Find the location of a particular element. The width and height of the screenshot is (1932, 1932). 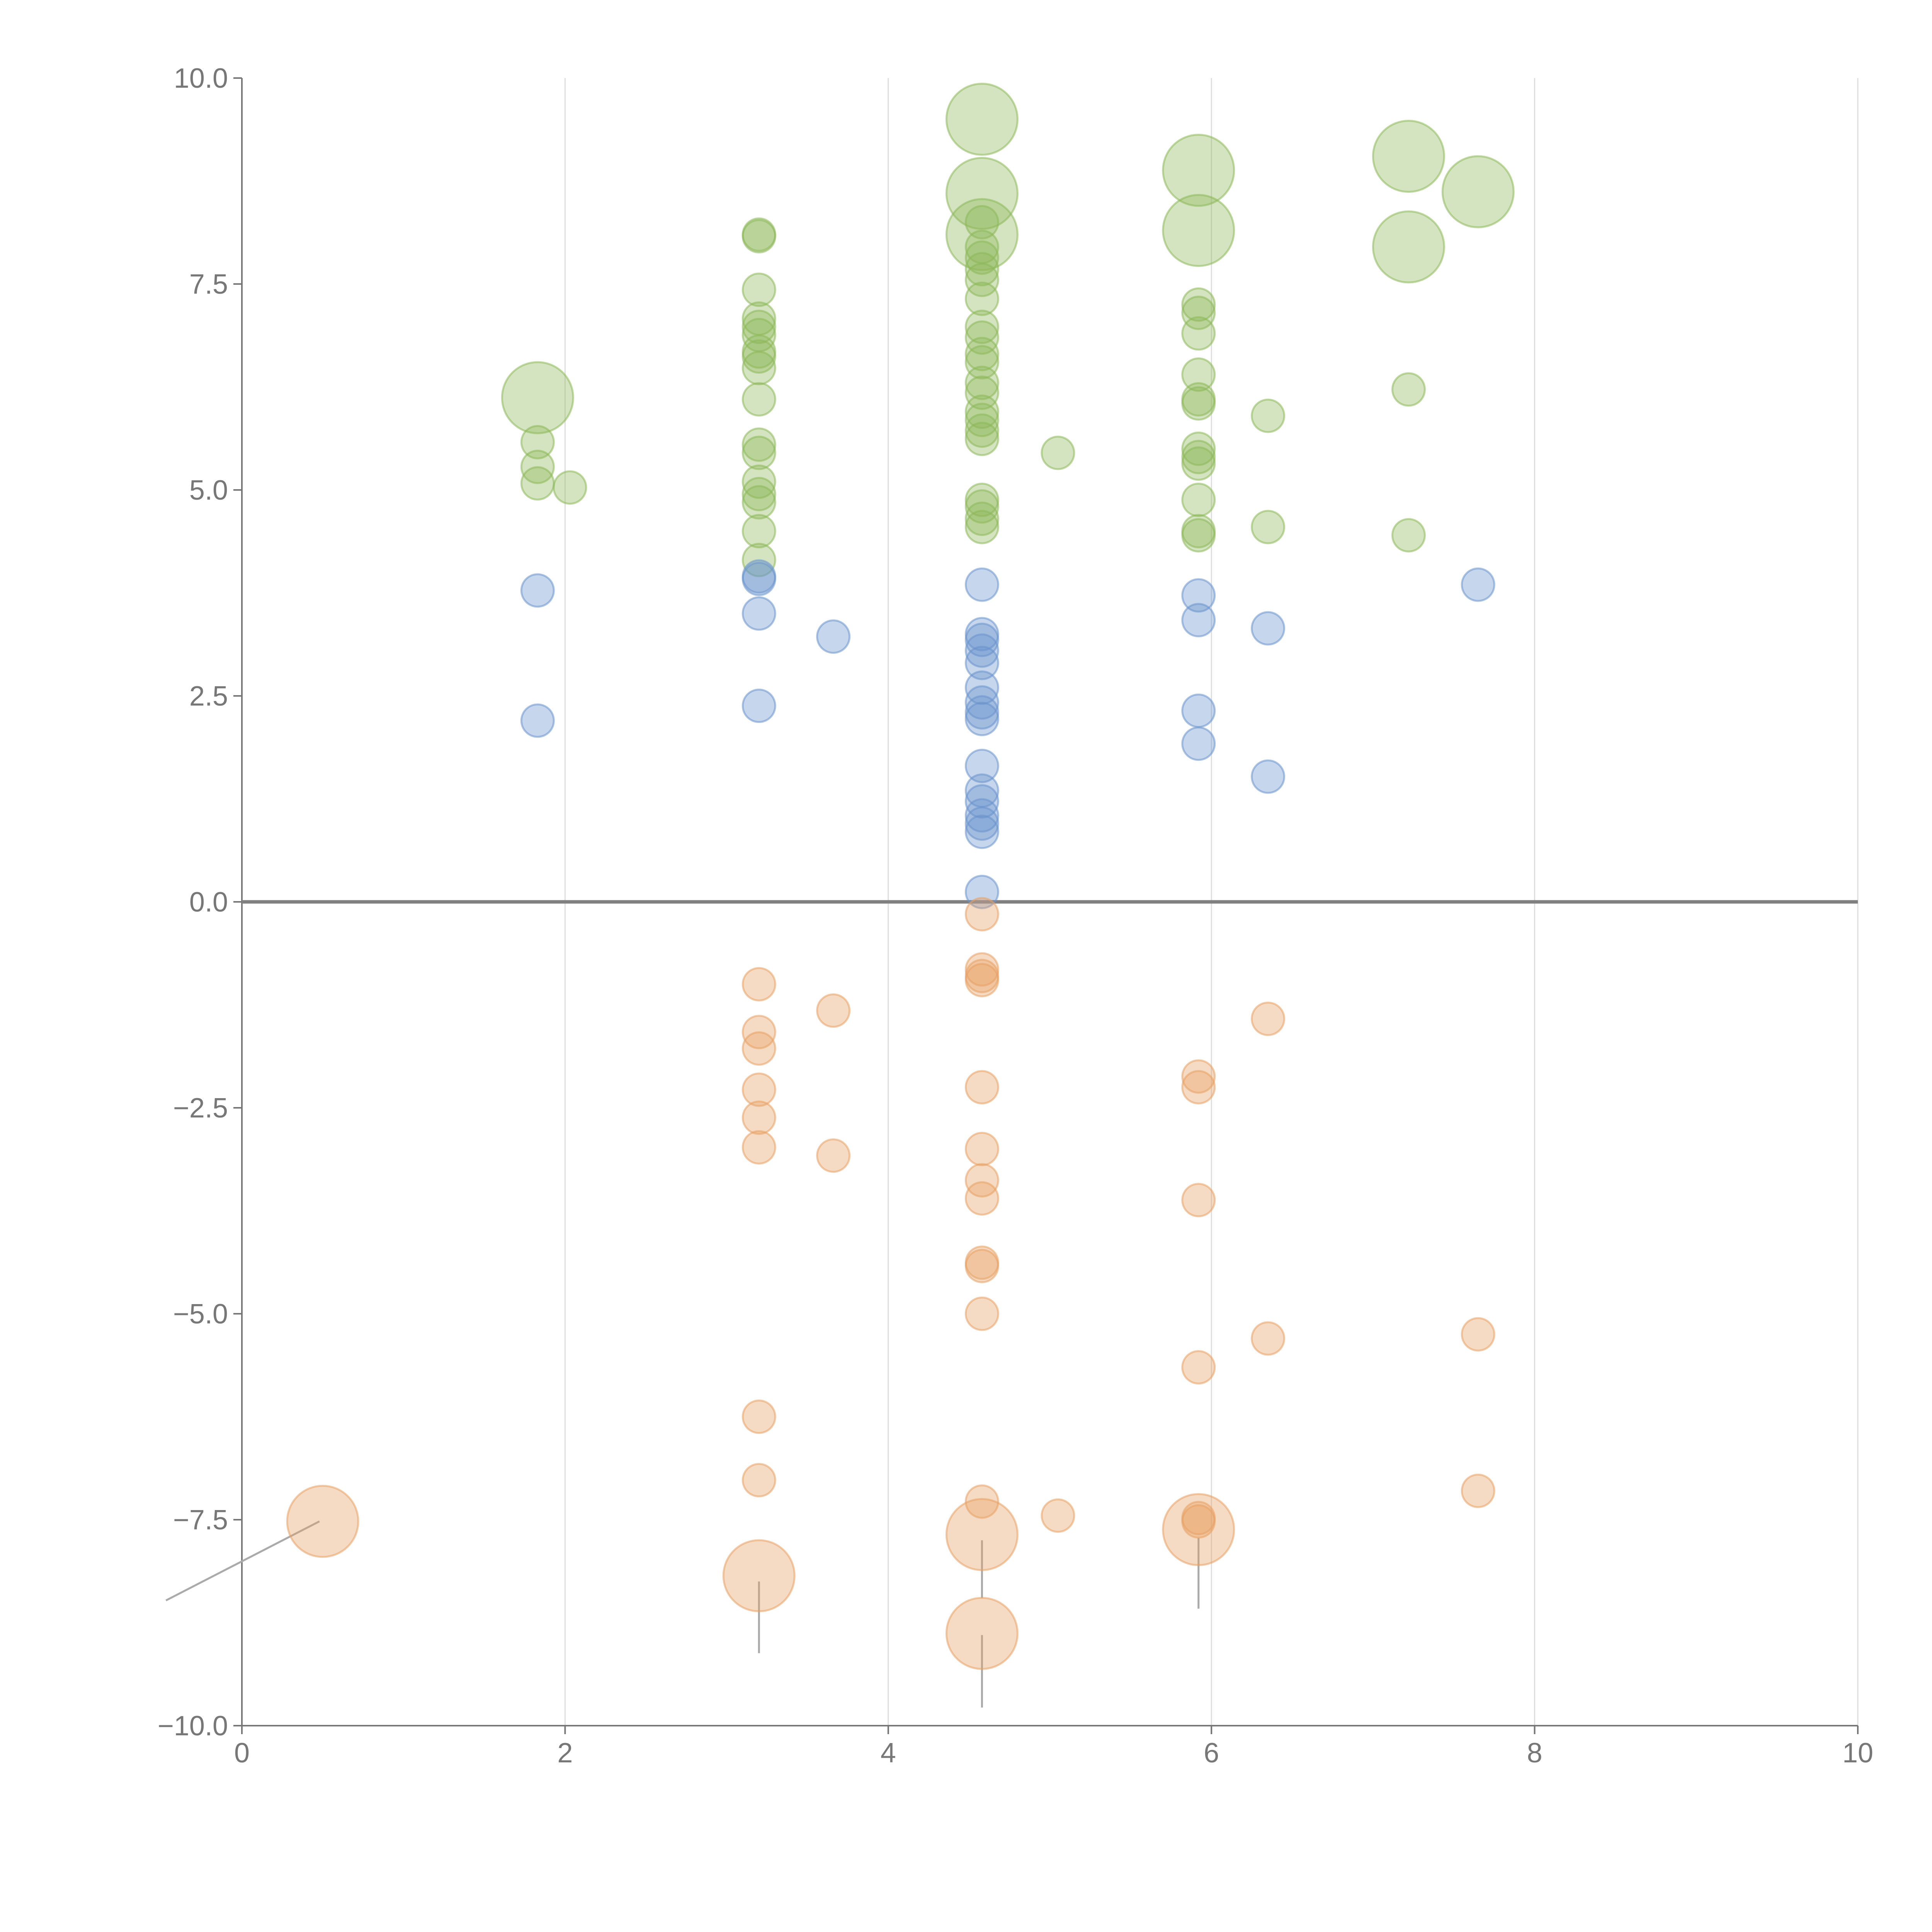

x-tick-label: 6 is located at coordinates (1212, 1754).